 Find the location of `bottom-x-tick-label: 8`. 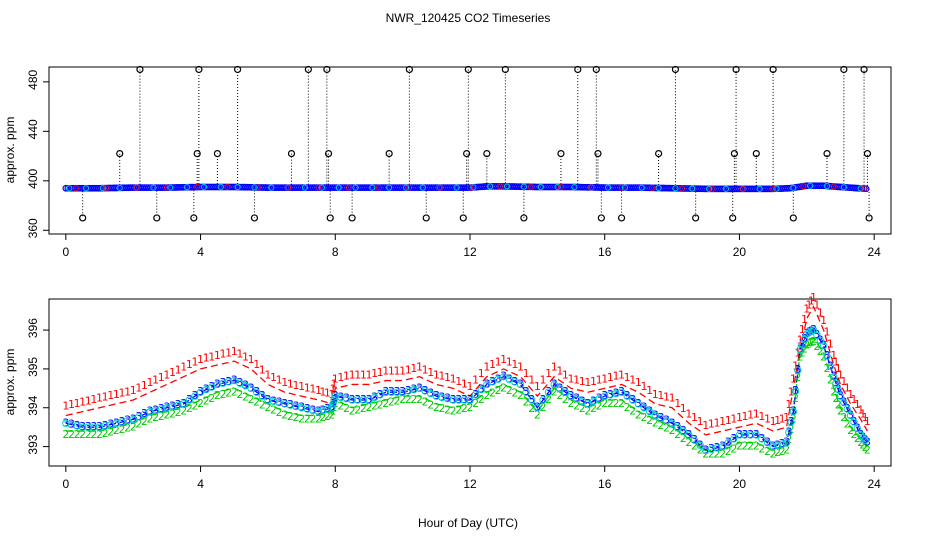

bottom-x-tick-label: 8 is located at coordinates (335, 484).